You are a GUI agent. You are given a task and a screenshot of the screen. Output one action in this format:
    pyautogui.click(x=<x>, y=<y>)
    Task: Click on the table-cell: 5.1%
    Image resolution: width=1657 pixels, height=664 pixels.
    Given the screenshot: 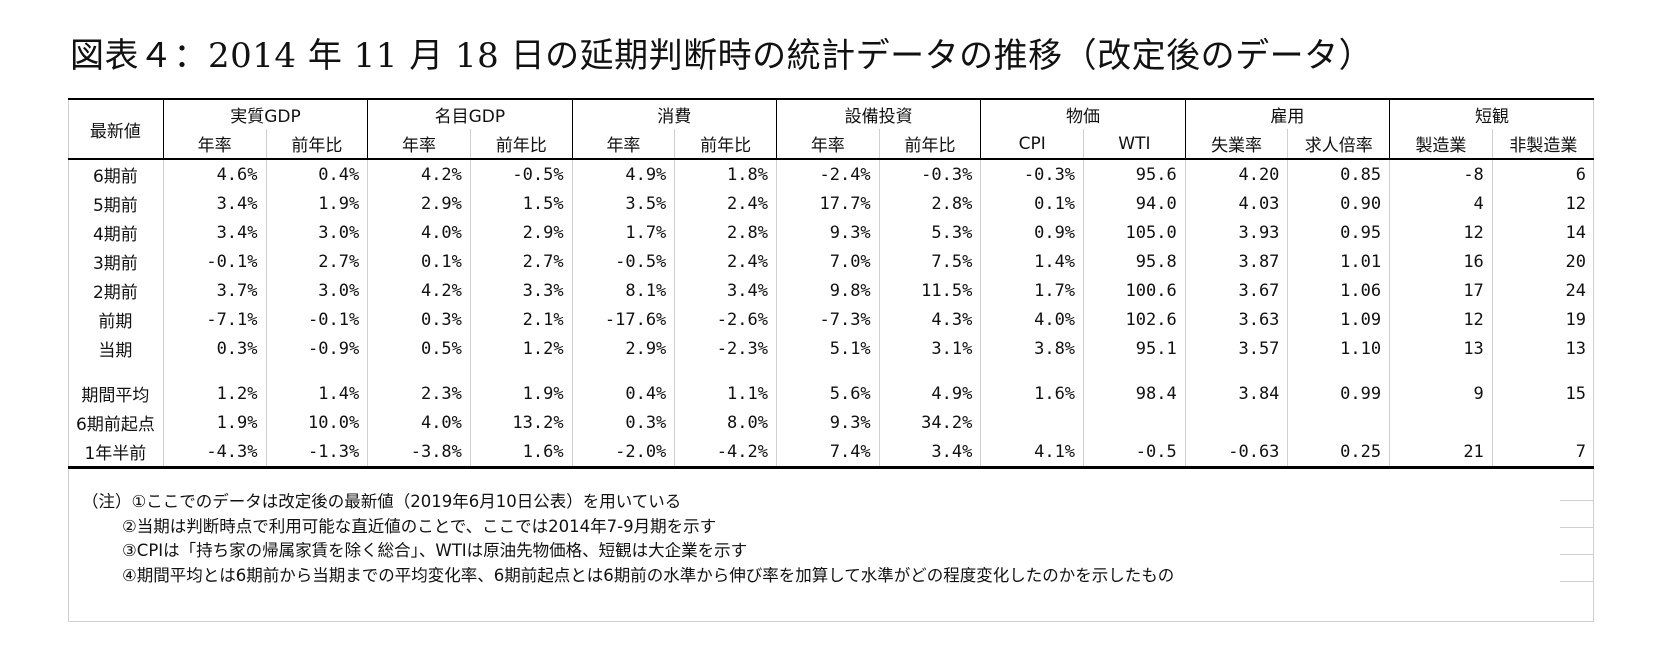 What is the action you would take?
    pyautogui.click(x=827, y=348)
    